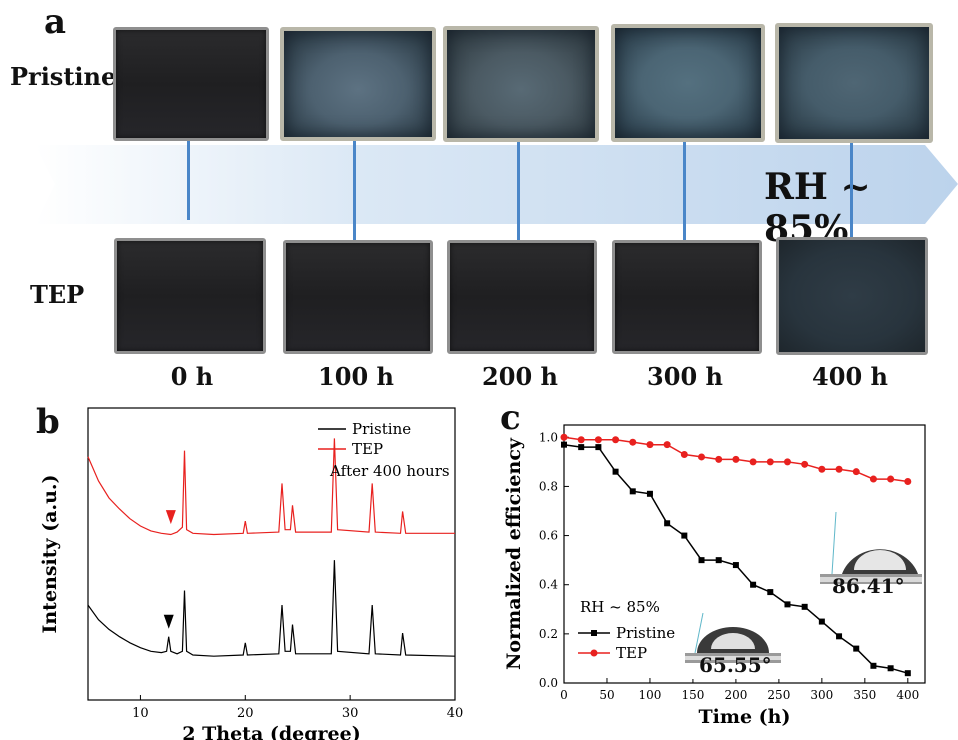 This screenshot has height=740, width=958. Describe the element at coordinates (735, 665) in the screenshot. I see `contact-angle-pristine-value: 65.55°` at that location.